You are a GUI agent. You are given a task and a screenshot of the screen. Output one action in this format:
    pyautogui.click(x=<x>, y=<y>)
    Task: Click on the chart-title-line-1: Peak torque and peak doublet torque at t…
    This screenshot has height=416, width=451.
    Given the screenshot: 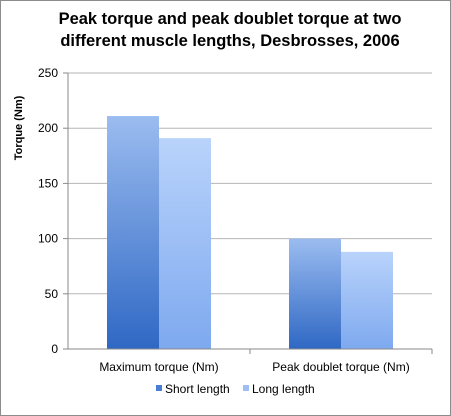 What is the action you would take?
    pyautogui.click(x=230, y=19)
    